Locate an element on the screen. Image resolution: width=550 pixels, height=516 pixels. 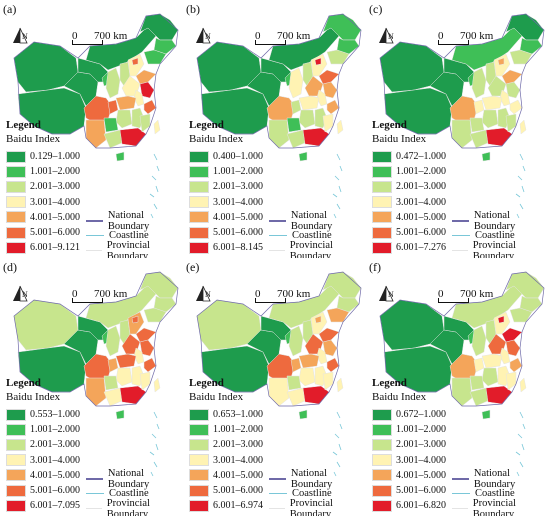
province-hebei is located at coordinates (502, 323).